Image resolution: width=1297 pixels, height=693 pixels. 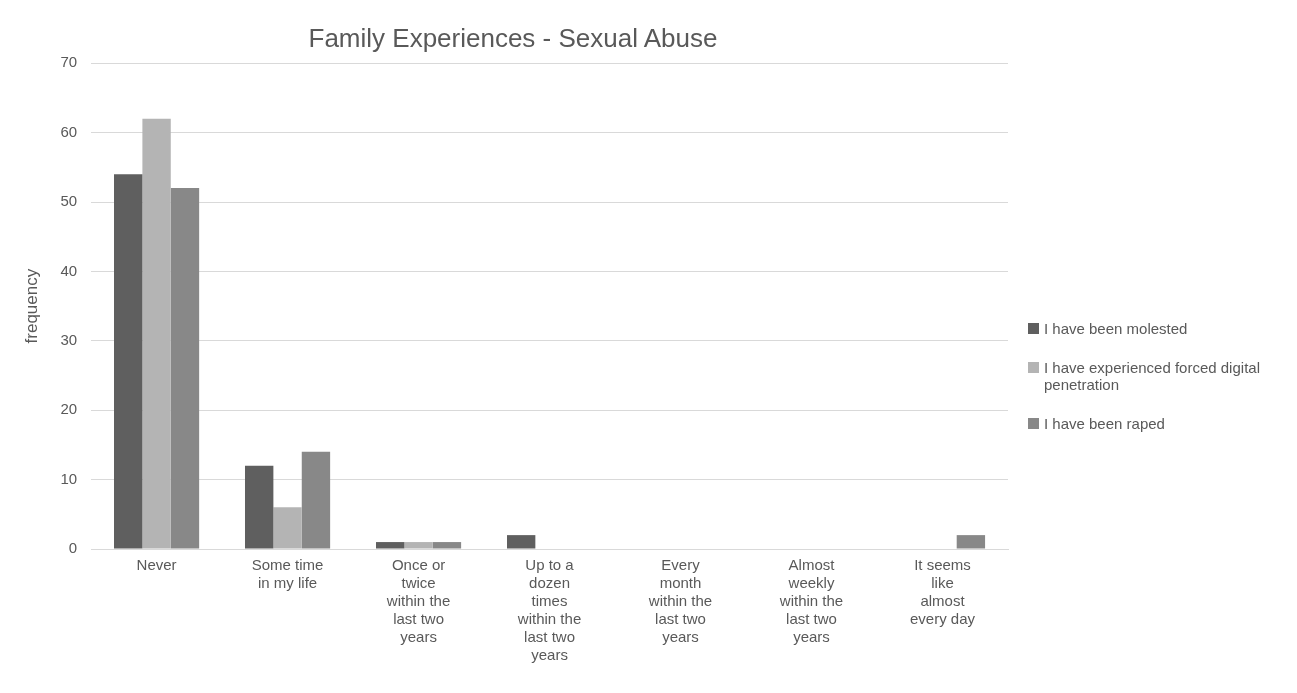 I want to click on x-tick-label: Every month within the last two years, so click(x=680, y=601).